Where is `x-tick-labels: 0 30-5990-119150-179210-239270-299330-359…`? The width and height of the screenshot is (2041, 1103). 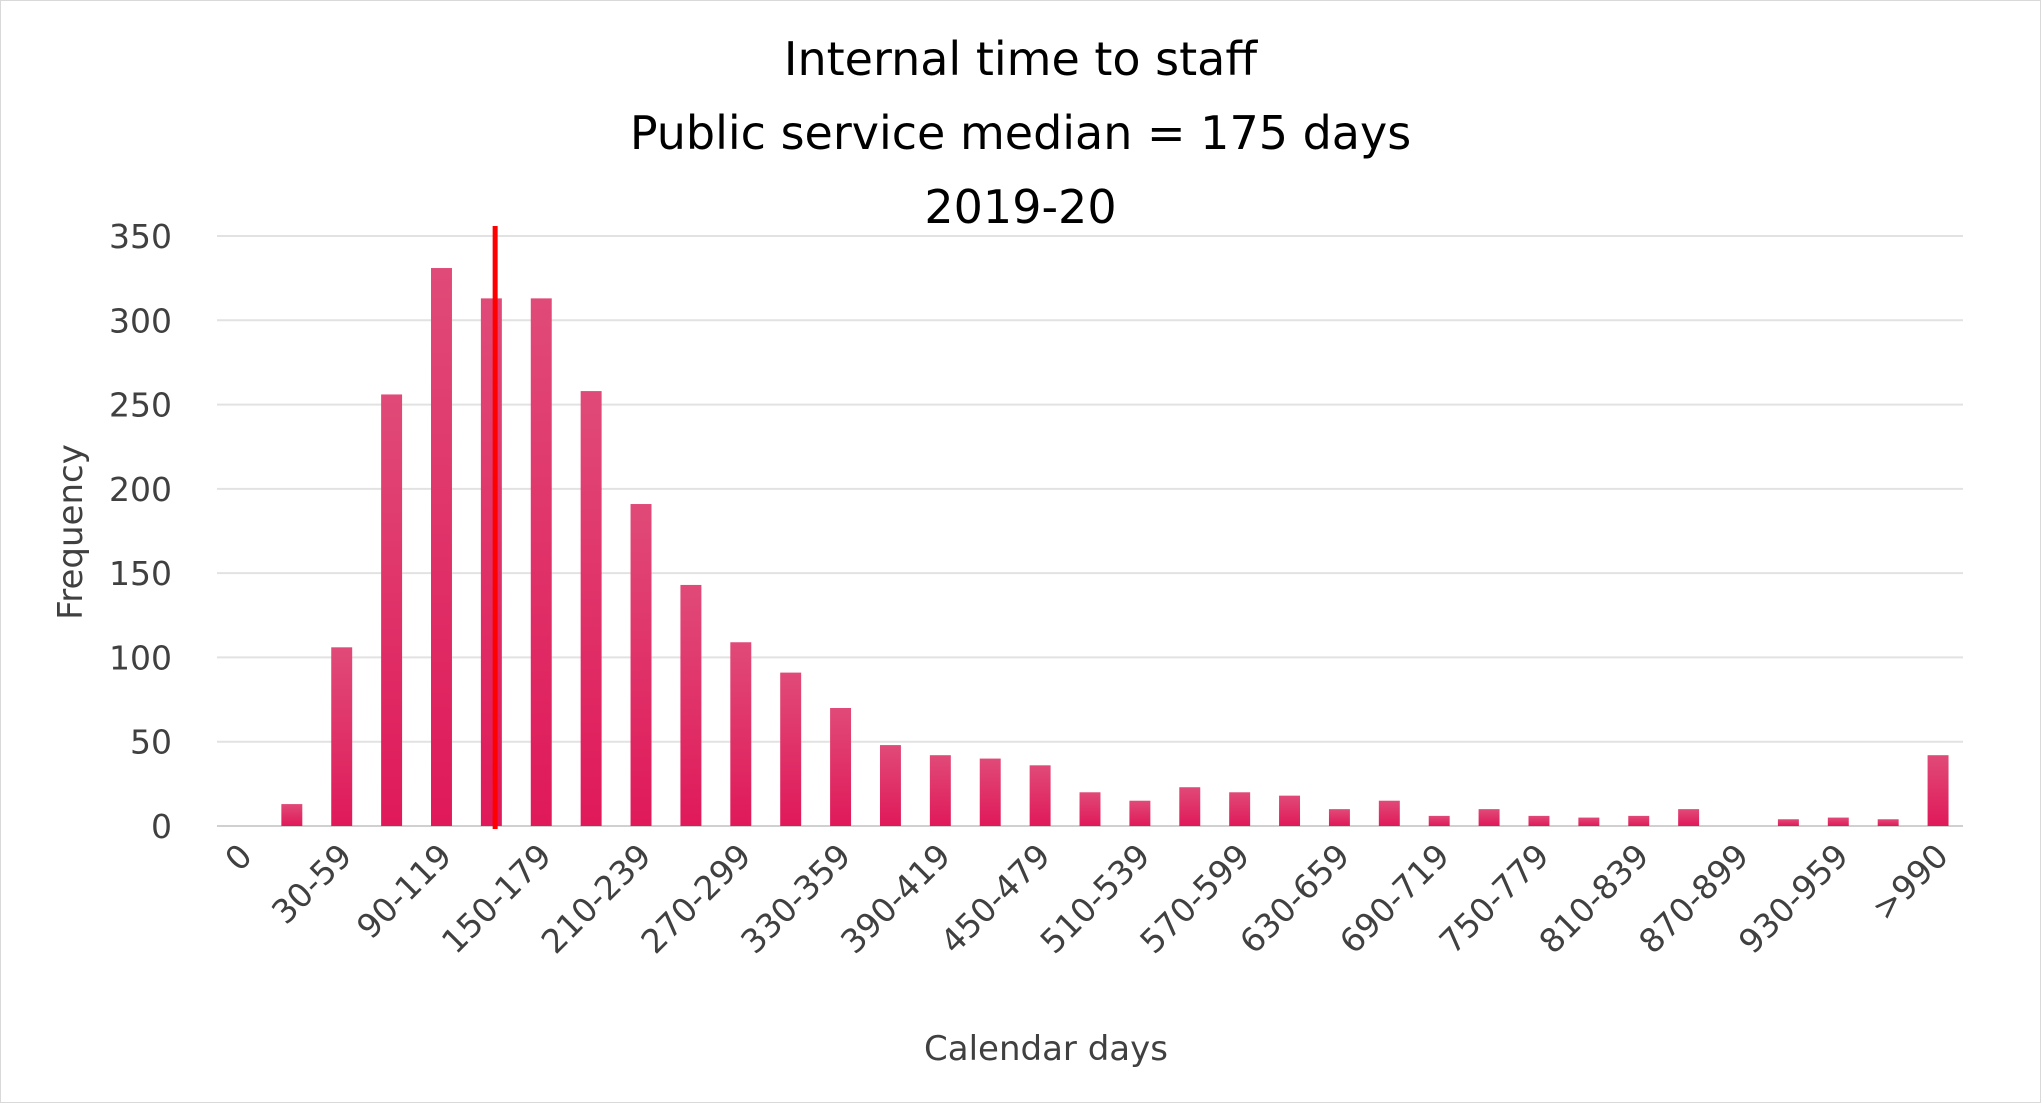 x-tick-labels: 0 30-5990-119150-179210-239270-299330-359… is located at coordinates (1086, 898).